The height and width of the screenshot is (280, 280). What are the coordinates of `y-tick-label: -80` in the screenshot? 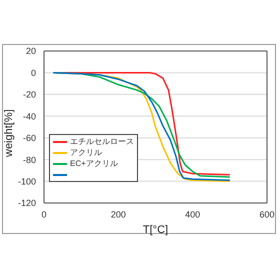 It's located at (29, 159).